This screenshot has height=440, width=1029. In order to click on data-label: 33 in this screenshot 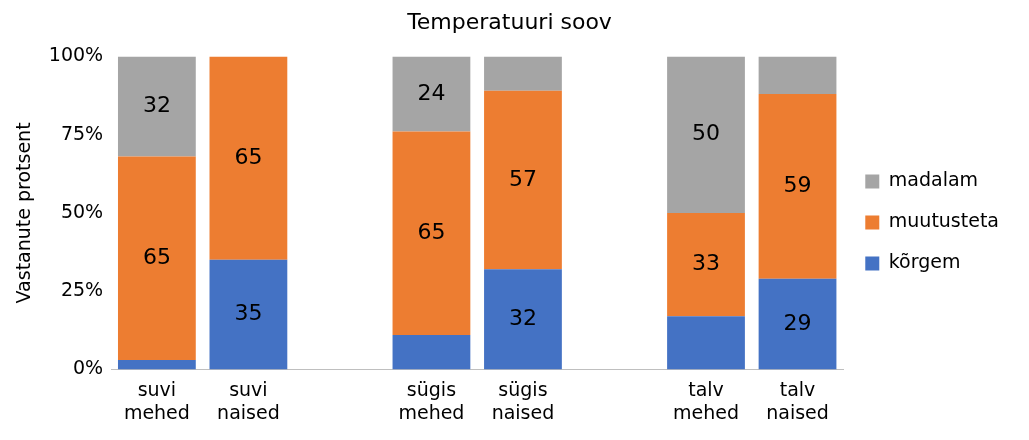, I will do `click(706, 263)`.